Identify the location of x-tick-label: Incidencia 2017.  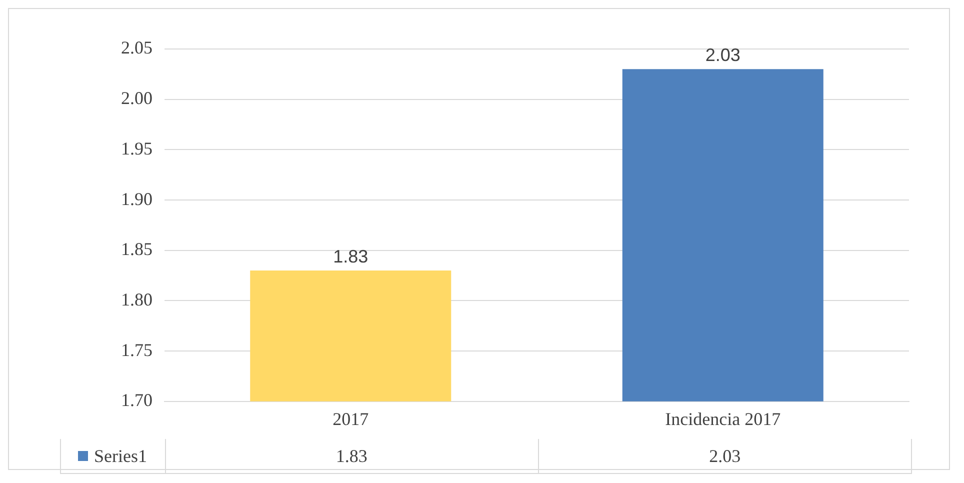
(723, 418).